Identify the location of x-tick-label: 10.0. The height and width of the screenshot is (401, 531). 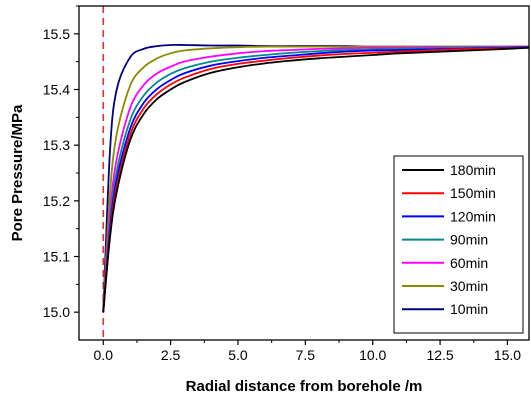
(372, 355).